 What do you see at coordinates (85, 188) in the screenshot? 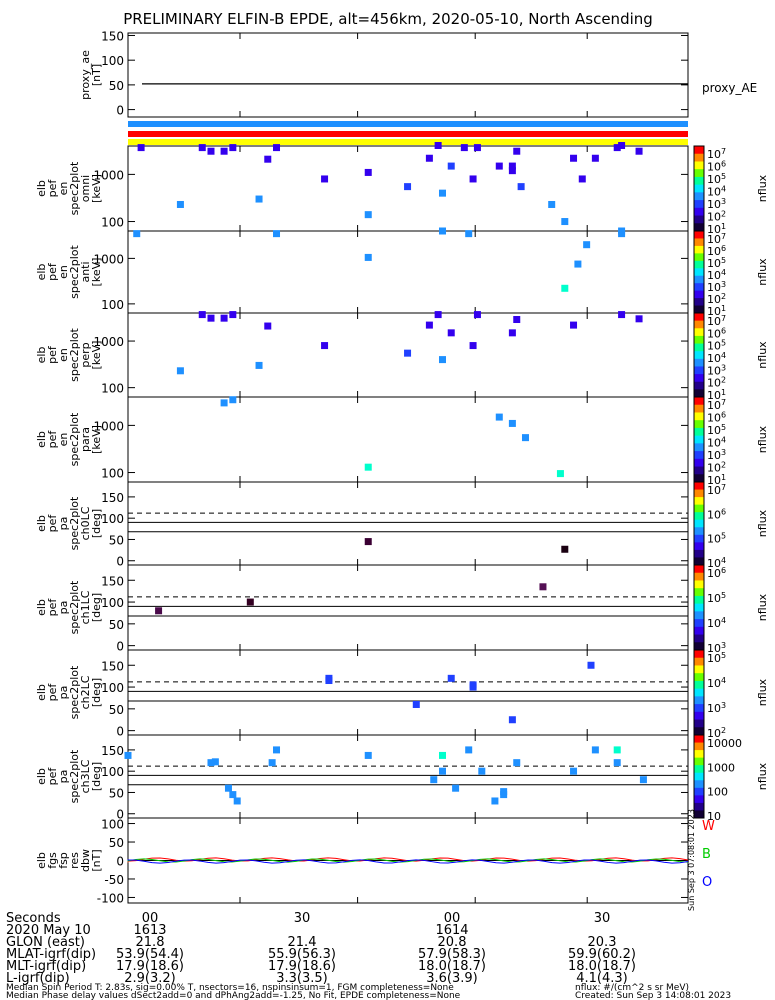
I see `y-axis-label: omni` at bounding box center [85, 188].